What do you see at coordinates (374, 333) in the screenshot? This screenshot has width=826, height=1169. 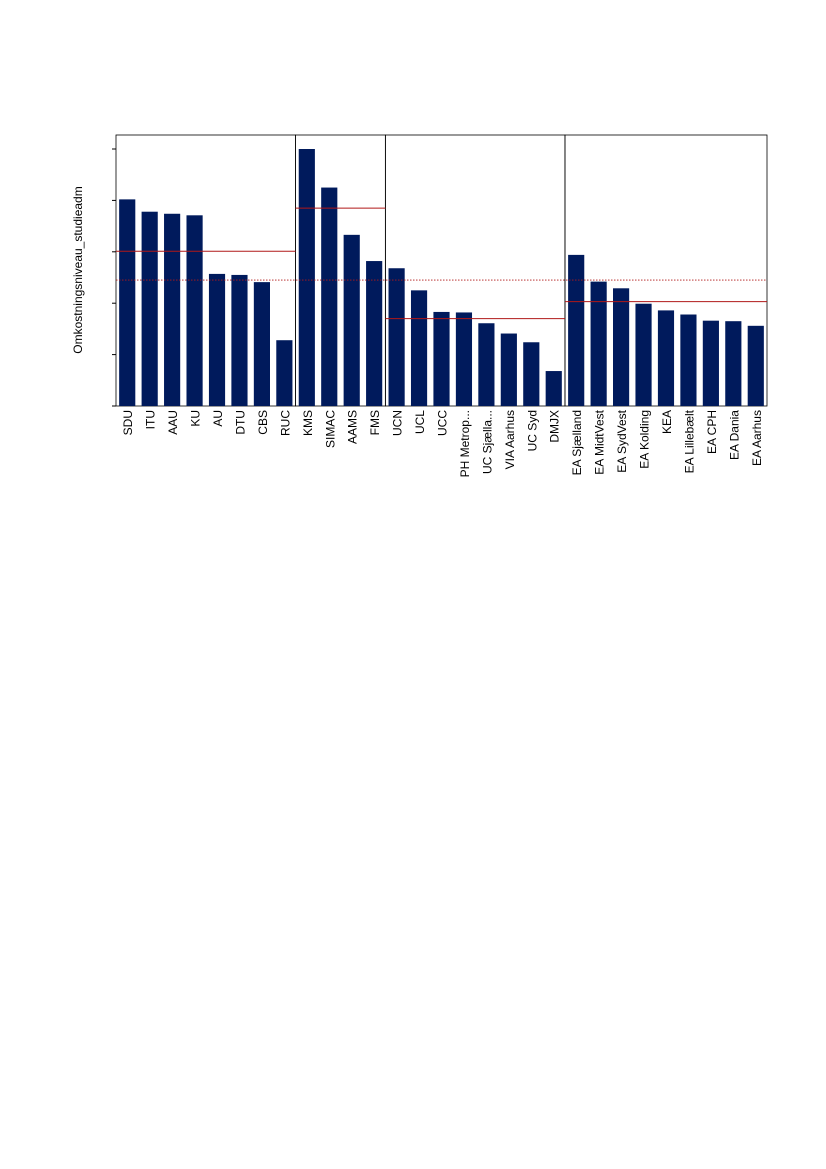 I see `bar-fms` at bounding box center [374, 333].